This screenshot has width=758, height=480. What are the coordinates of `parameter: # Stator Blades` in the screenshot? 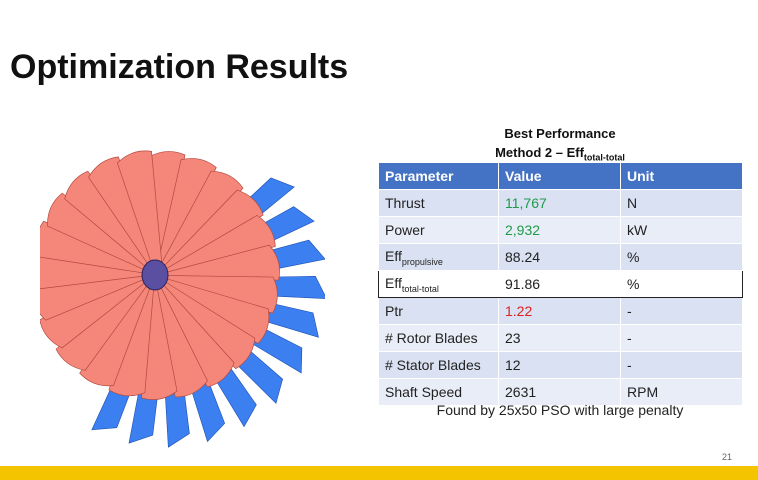 It's located at (433, 365).